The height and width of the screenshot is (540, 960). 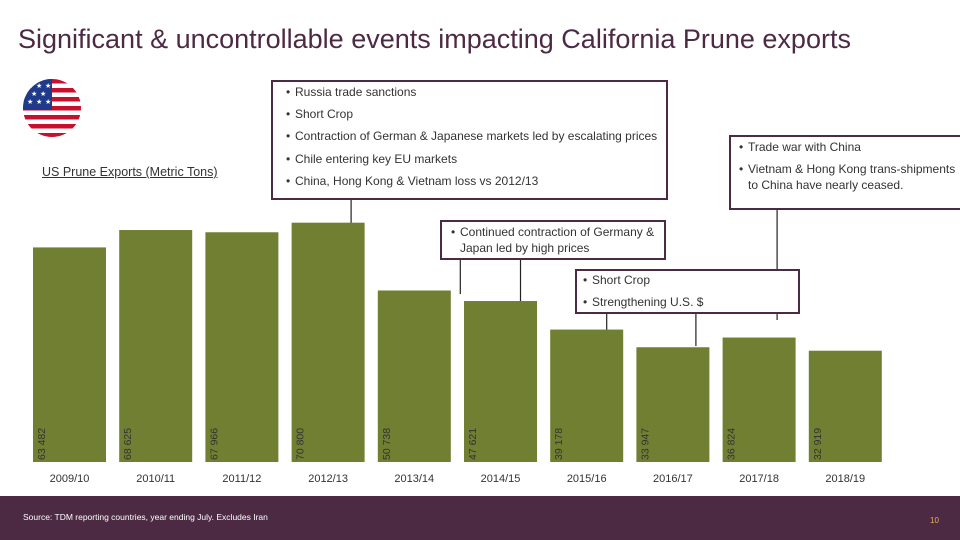 What do you see at coordinates (414, 376) in the screenshot?
I see `bar-2013/14` at bounding box center [414, 376].